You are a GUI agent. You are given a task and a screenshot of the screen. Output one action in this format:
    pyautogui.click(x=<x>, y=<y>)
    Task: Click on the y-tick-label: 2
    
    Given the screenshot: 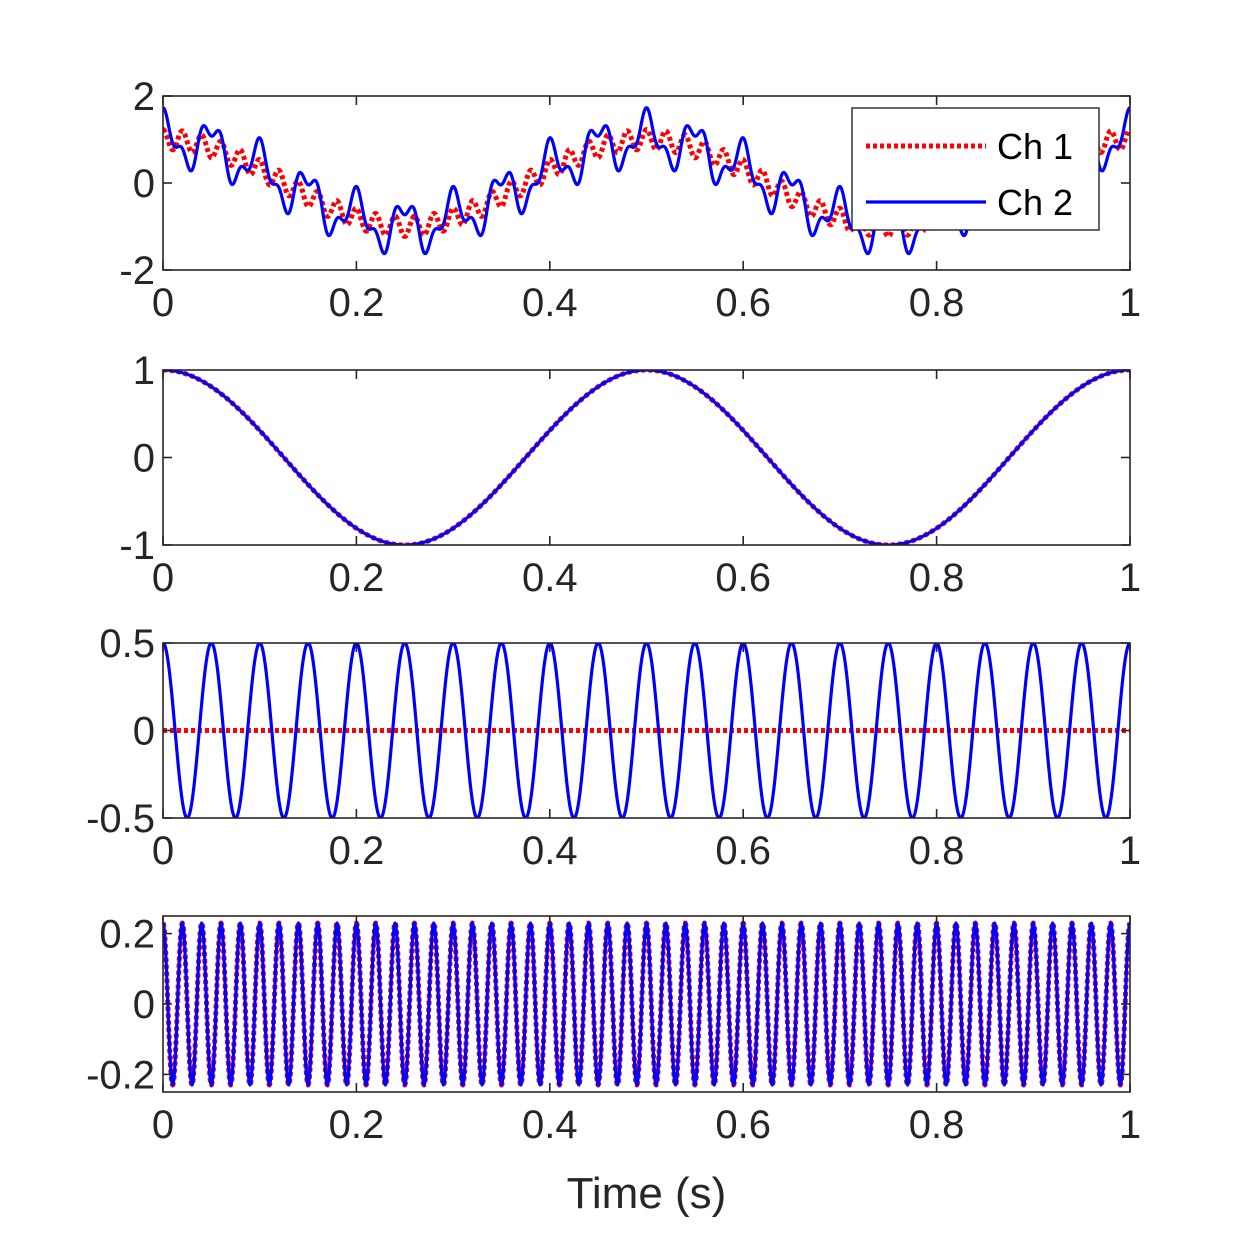 What is the action you would take?
    pyautogui.click(x=144, y=97)
    